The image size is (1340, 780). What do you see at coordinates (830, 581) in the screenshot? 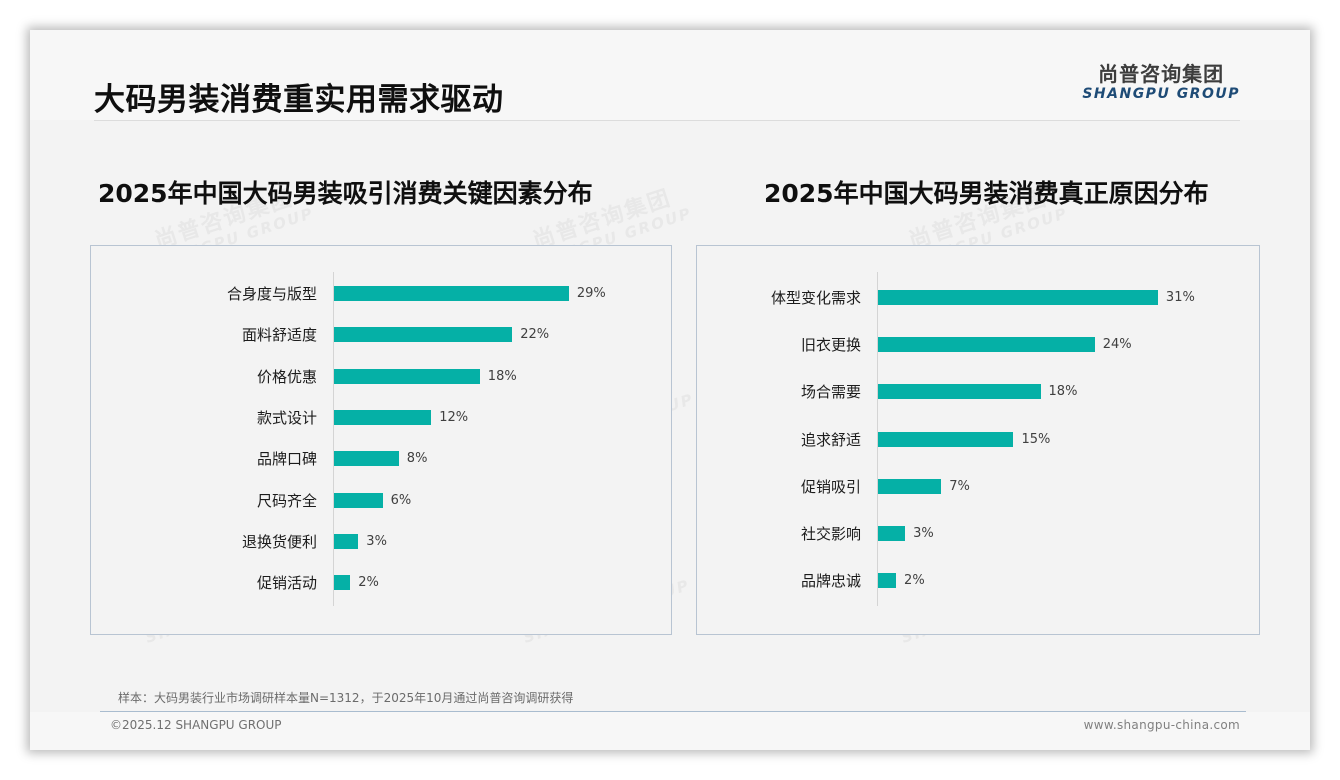
I see `category-label: 品牌忠诚` at bounding box center [830, 581].